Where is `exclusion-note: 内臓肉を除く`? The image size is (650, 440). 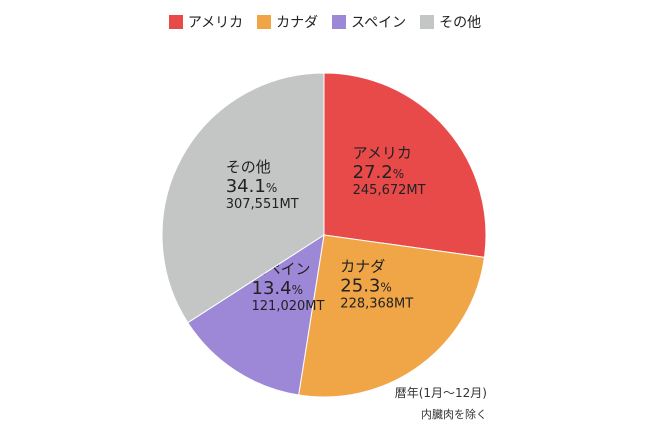 exclusion-note: 内臓肉を除く is located at coordinates (454, 414).